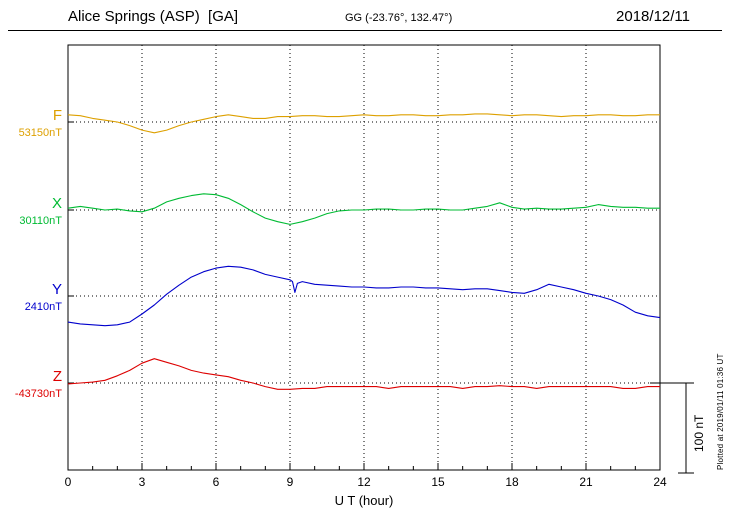 Image resolution: width=730 pixels, height=520 pixels. I want to click on channel-label-Z: Z, so click(57, 376).